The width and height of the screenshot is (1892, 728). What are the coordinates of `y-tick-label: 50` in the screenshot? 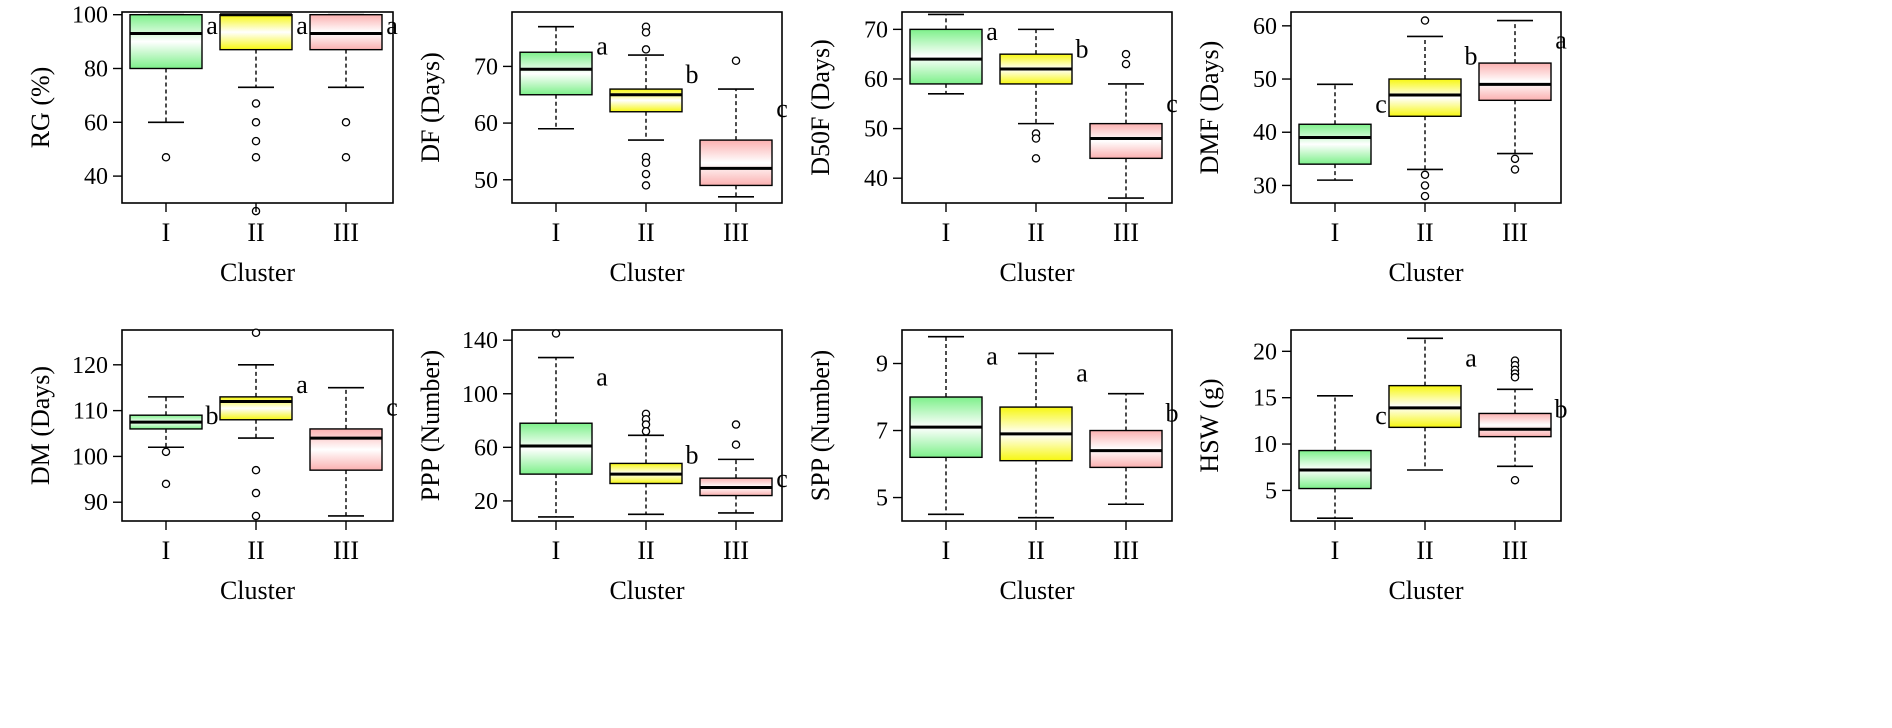 It's located at (876, 130).